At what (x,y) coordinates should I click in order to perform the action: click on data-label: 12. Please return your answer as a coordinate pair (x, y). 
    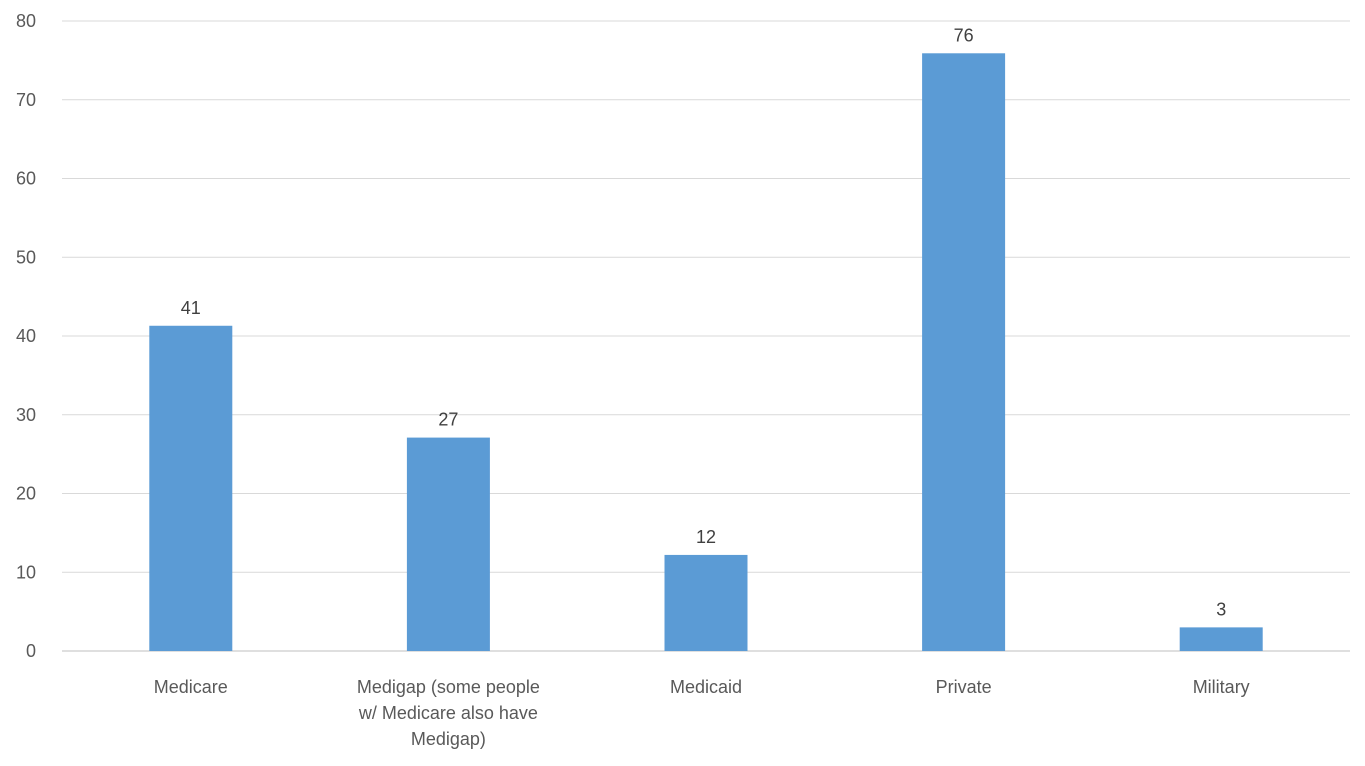
    Looking at the image, I should click on (706, 537).